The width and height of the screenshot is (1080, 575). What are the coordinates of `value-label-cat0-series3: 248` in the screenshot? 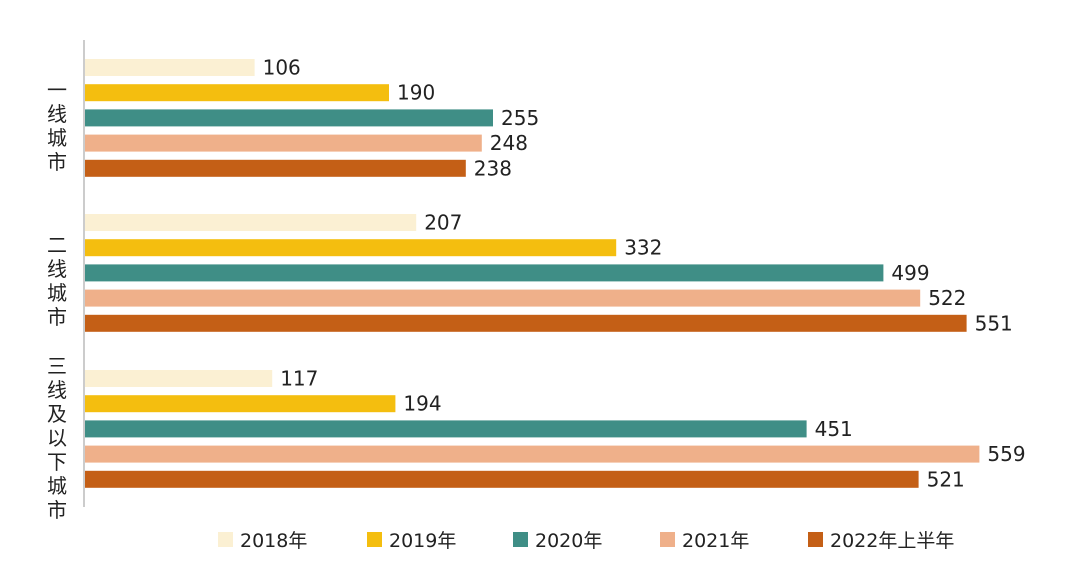 It's located at (509, 143).